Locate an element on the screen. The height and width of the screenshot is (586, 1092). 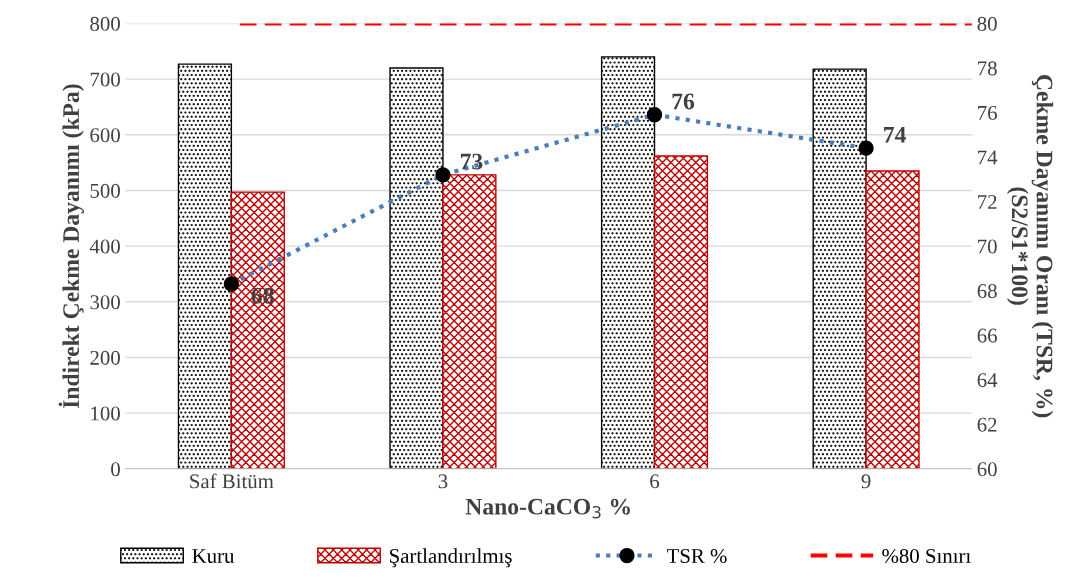
y2-tick-label: 74 is located at coordinates (988, 157).